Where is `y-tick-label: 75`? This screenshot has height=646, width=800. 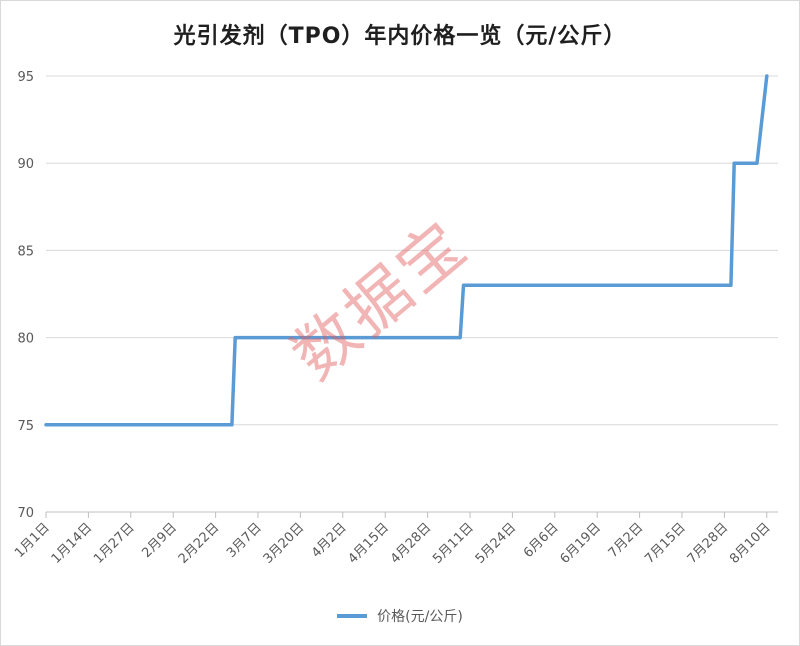 y-tick-label: 75 is located at coordinates (25, 426).